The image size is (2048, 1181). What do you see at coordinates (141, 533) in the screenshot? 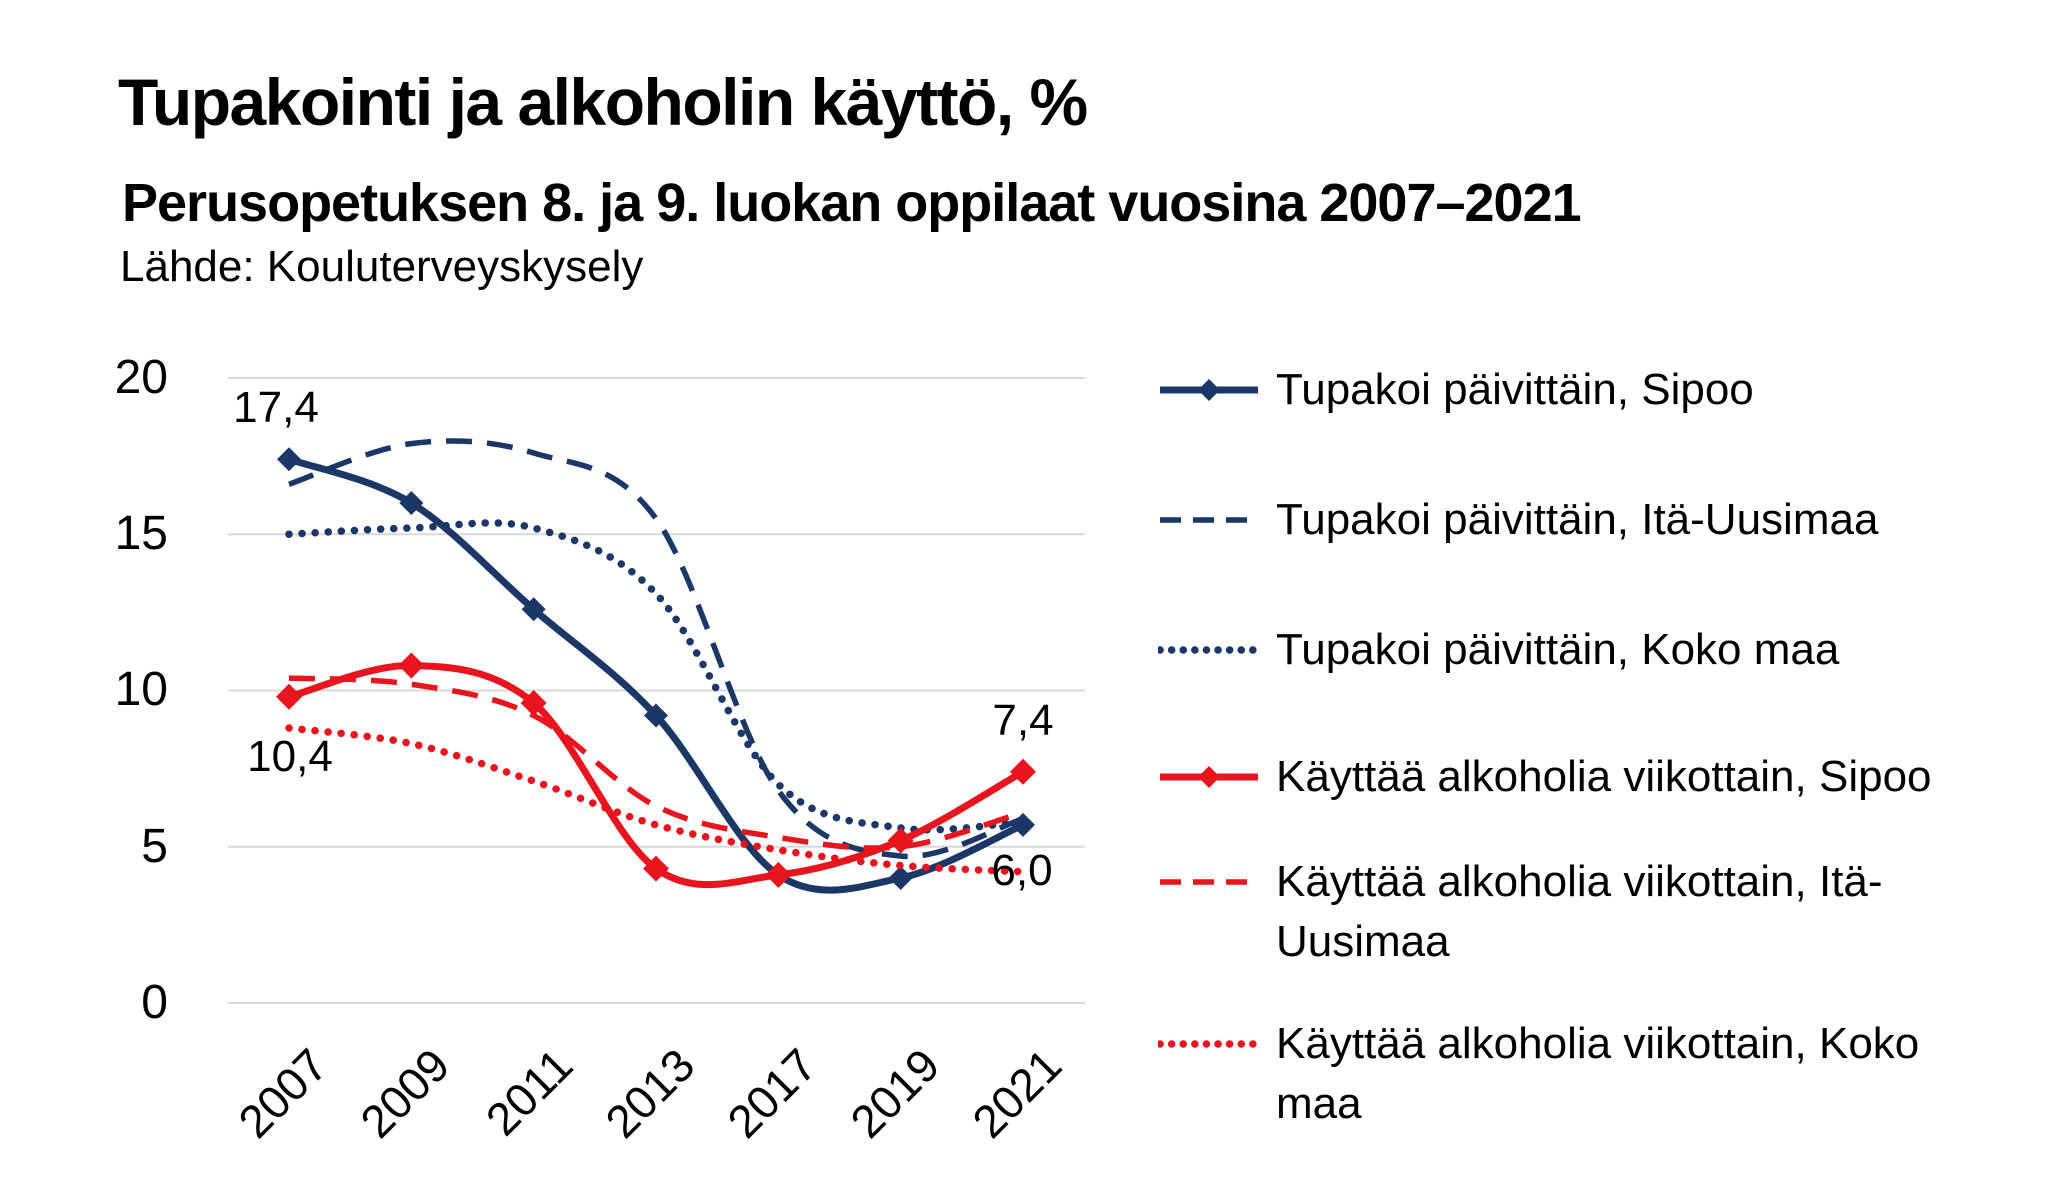
I see `y-tick-15: 15` at bounding box center [141, 533].